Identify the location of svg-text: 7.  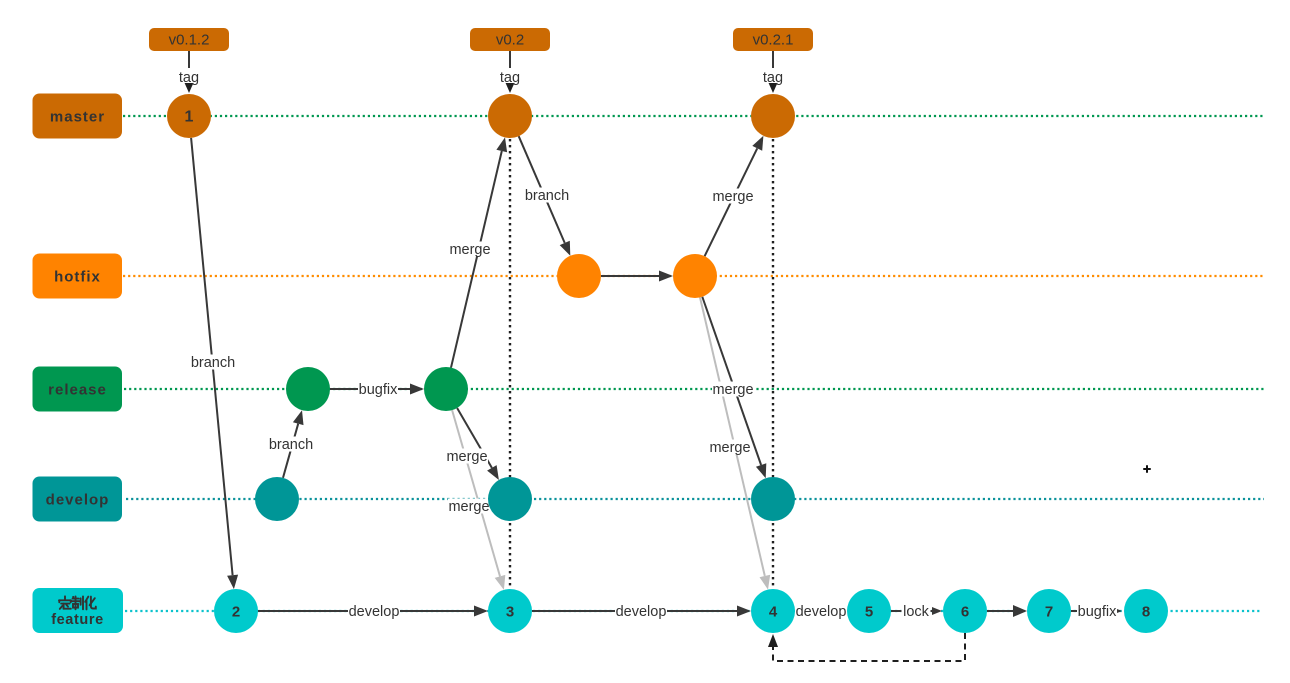
(1049, 612).